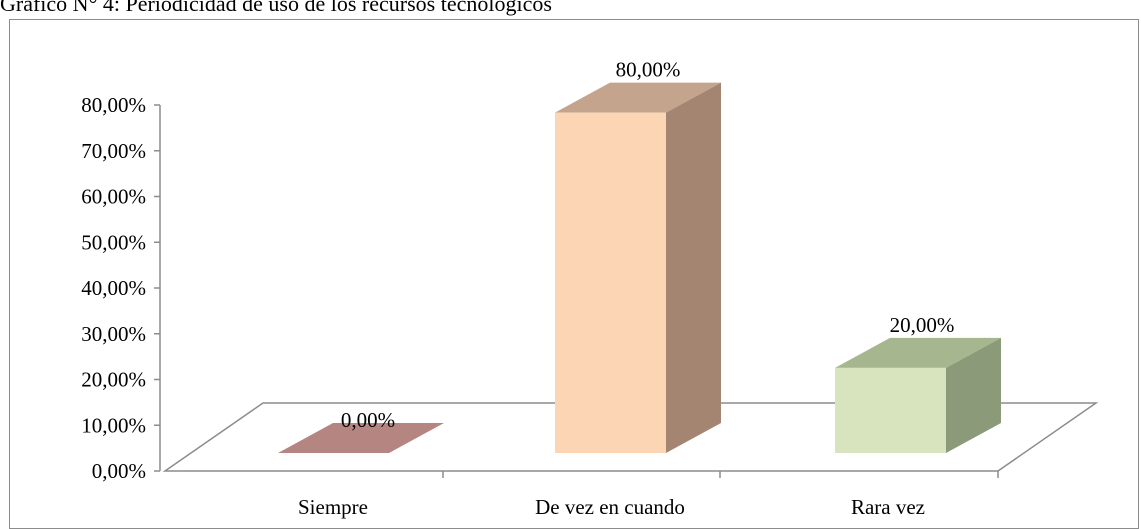 The width and height of the screenshot is (1141, 529). Describe the element at coordinates (333, 507) in the screenshot. I see `x-tick-label: Siempre` at that location.